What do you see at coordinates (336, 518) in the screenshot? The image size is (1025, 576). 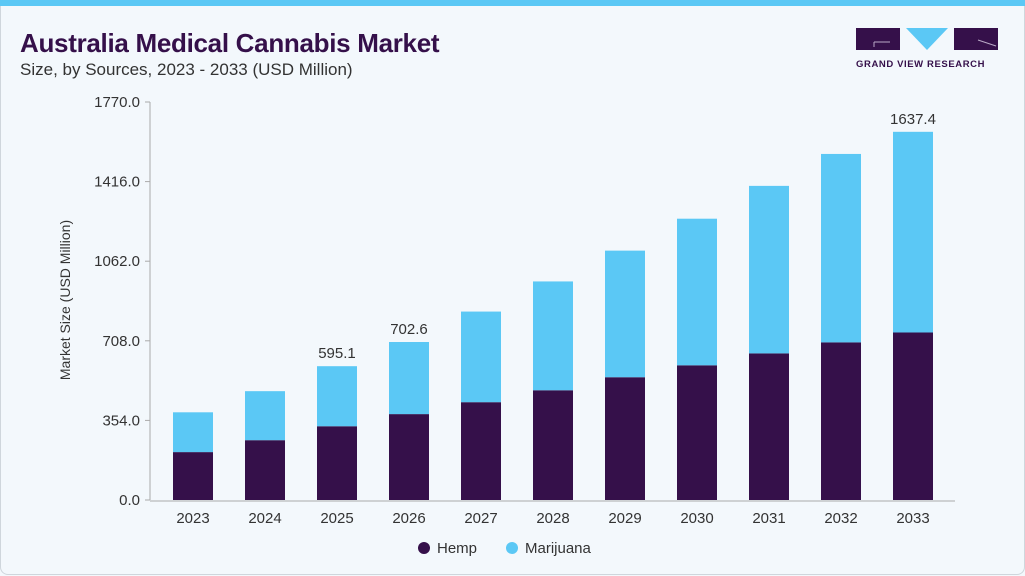 I see `x-tick-label: 2025` at bounding box center [336, 518].